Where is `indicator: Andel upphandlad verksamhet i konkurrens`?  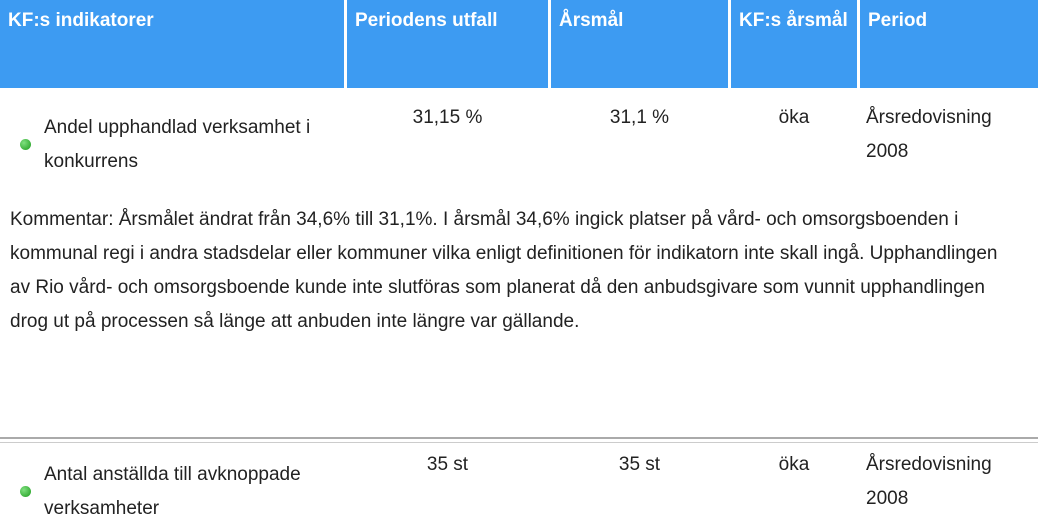 indicator: Andel upphandlad verksamhet i konkurrens is located at coordinates (177, 144).